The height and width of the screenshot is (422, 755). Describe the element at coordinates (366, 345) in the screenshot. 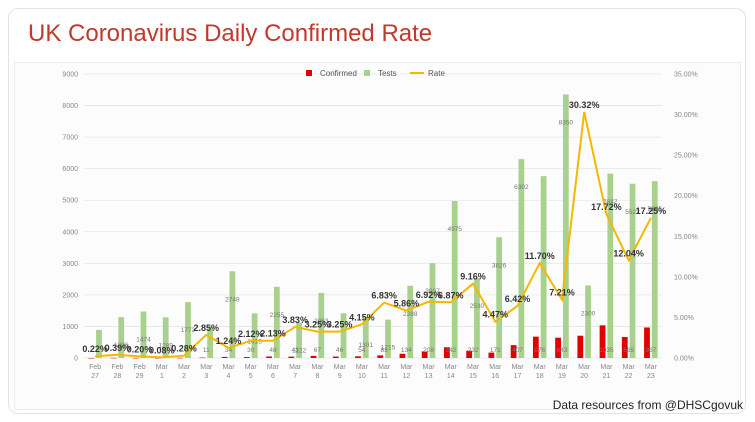

I see `tests-data-label: 1301` at that location.